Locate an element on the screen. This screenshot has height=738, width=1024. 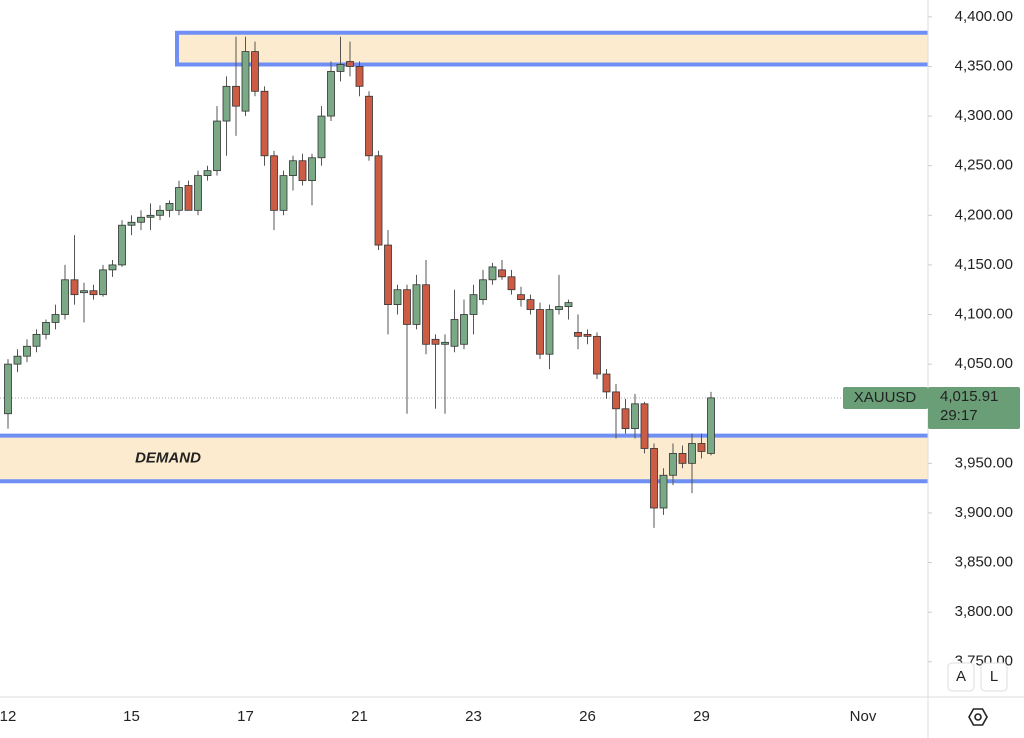
supply-zone is located at coordinates (551, 48).